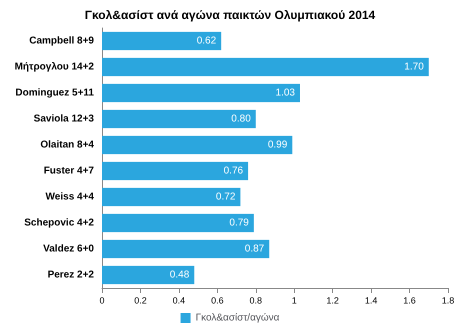 This screenshot has width=460, height=330. Describe the element at coordinates (409, 301) in the screenshot. I see `x-tick-label: 1.6` at that location.